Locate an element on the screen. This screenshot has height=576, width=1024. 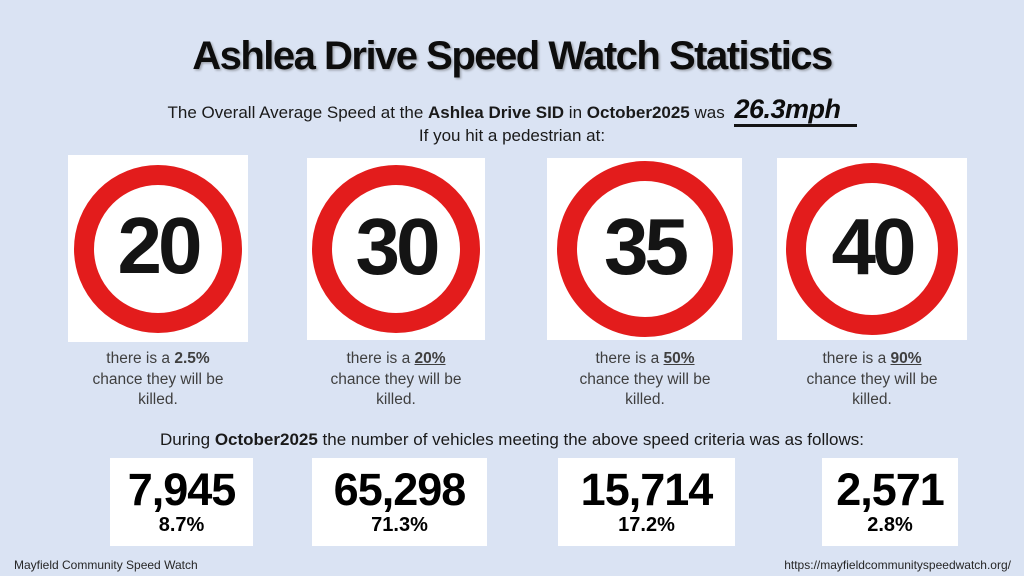
speed-limit-sign-40: 40 is located at coordinates (872, 249).